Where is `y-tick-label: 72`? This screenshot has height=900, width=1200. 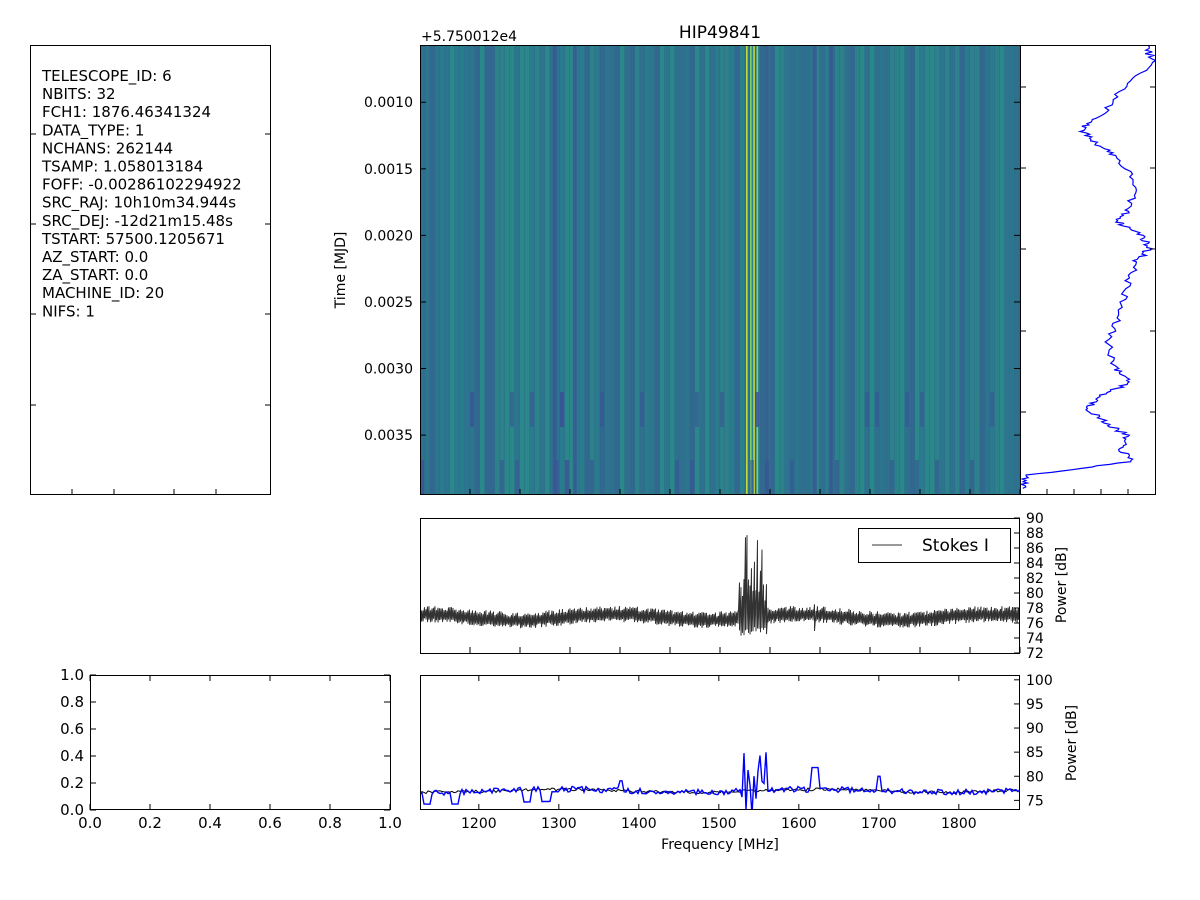
y-tick-label: 72 is located at coordinates (1035, 654).